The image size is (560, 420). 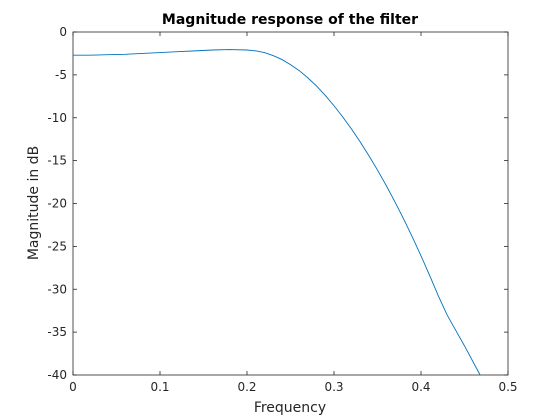 What do you see at coordinates (57, 246) in the screenshot?
I see `y-tick-label: -25` at bounding box center [57, 246].